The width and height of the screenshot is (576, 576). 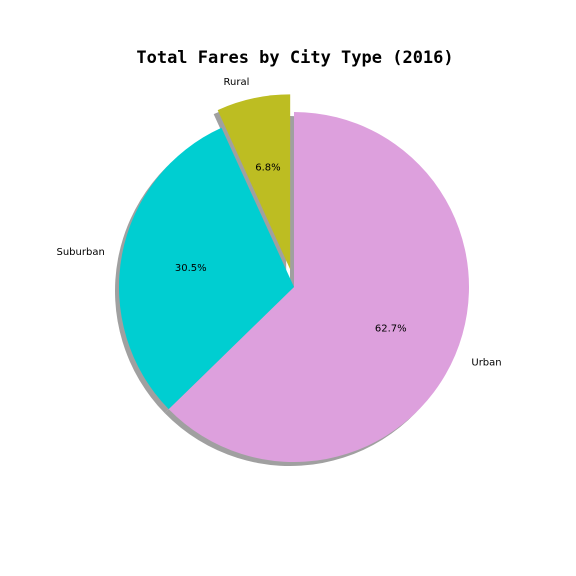 What do you see at coordinates (267, 167) in the screenshot?
I see `slice-percent-rural: 6.8%` at bounding box center [267, 167].